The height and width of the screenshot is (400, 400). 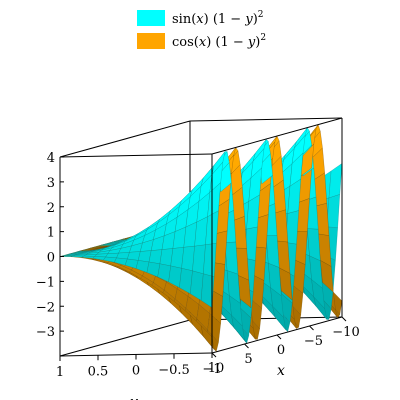 What do you see at coordinates (248, 359) in the screenshot?
I see `x-tick-label: 5` at bounding box center [248, 359].